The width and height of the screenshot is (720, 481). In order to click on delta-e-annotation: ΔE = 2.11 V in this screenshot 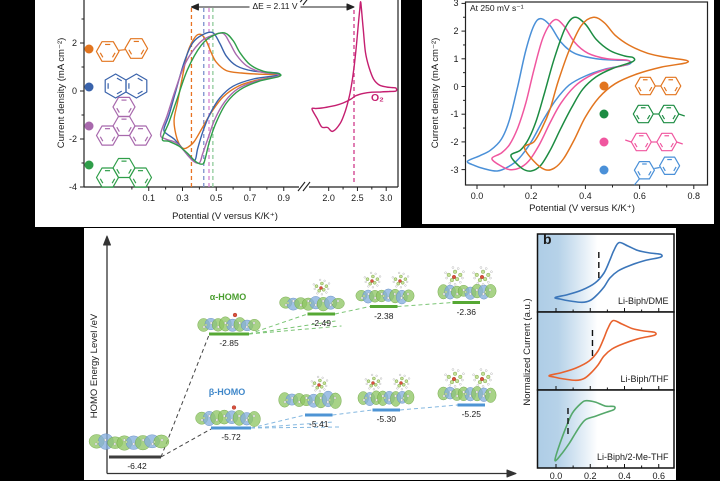, I will do `click(275, 6)`.